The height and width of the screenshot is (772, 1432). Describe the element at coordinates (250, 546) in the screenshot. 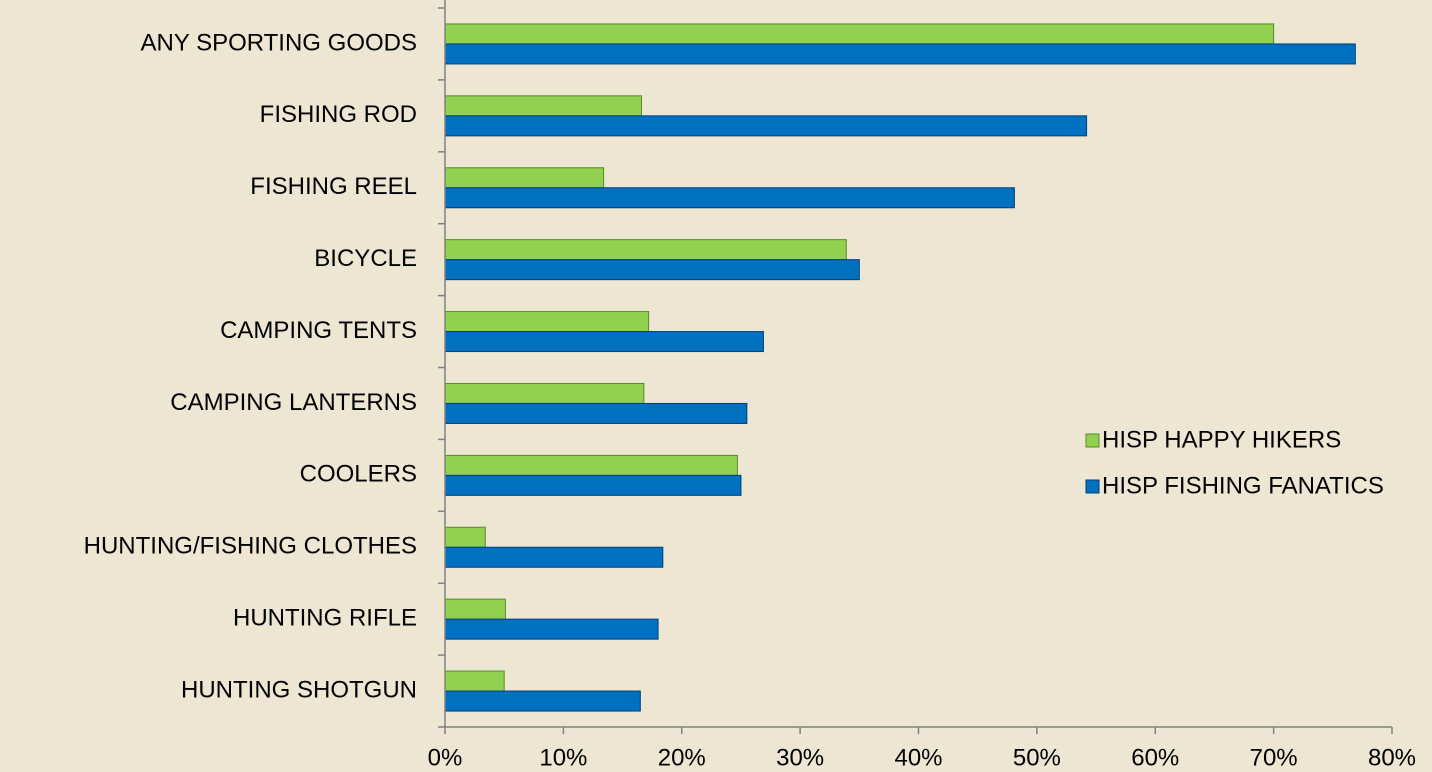

I see `y-tick-label: HUNTING/FISHING CLOTHES` at that location.